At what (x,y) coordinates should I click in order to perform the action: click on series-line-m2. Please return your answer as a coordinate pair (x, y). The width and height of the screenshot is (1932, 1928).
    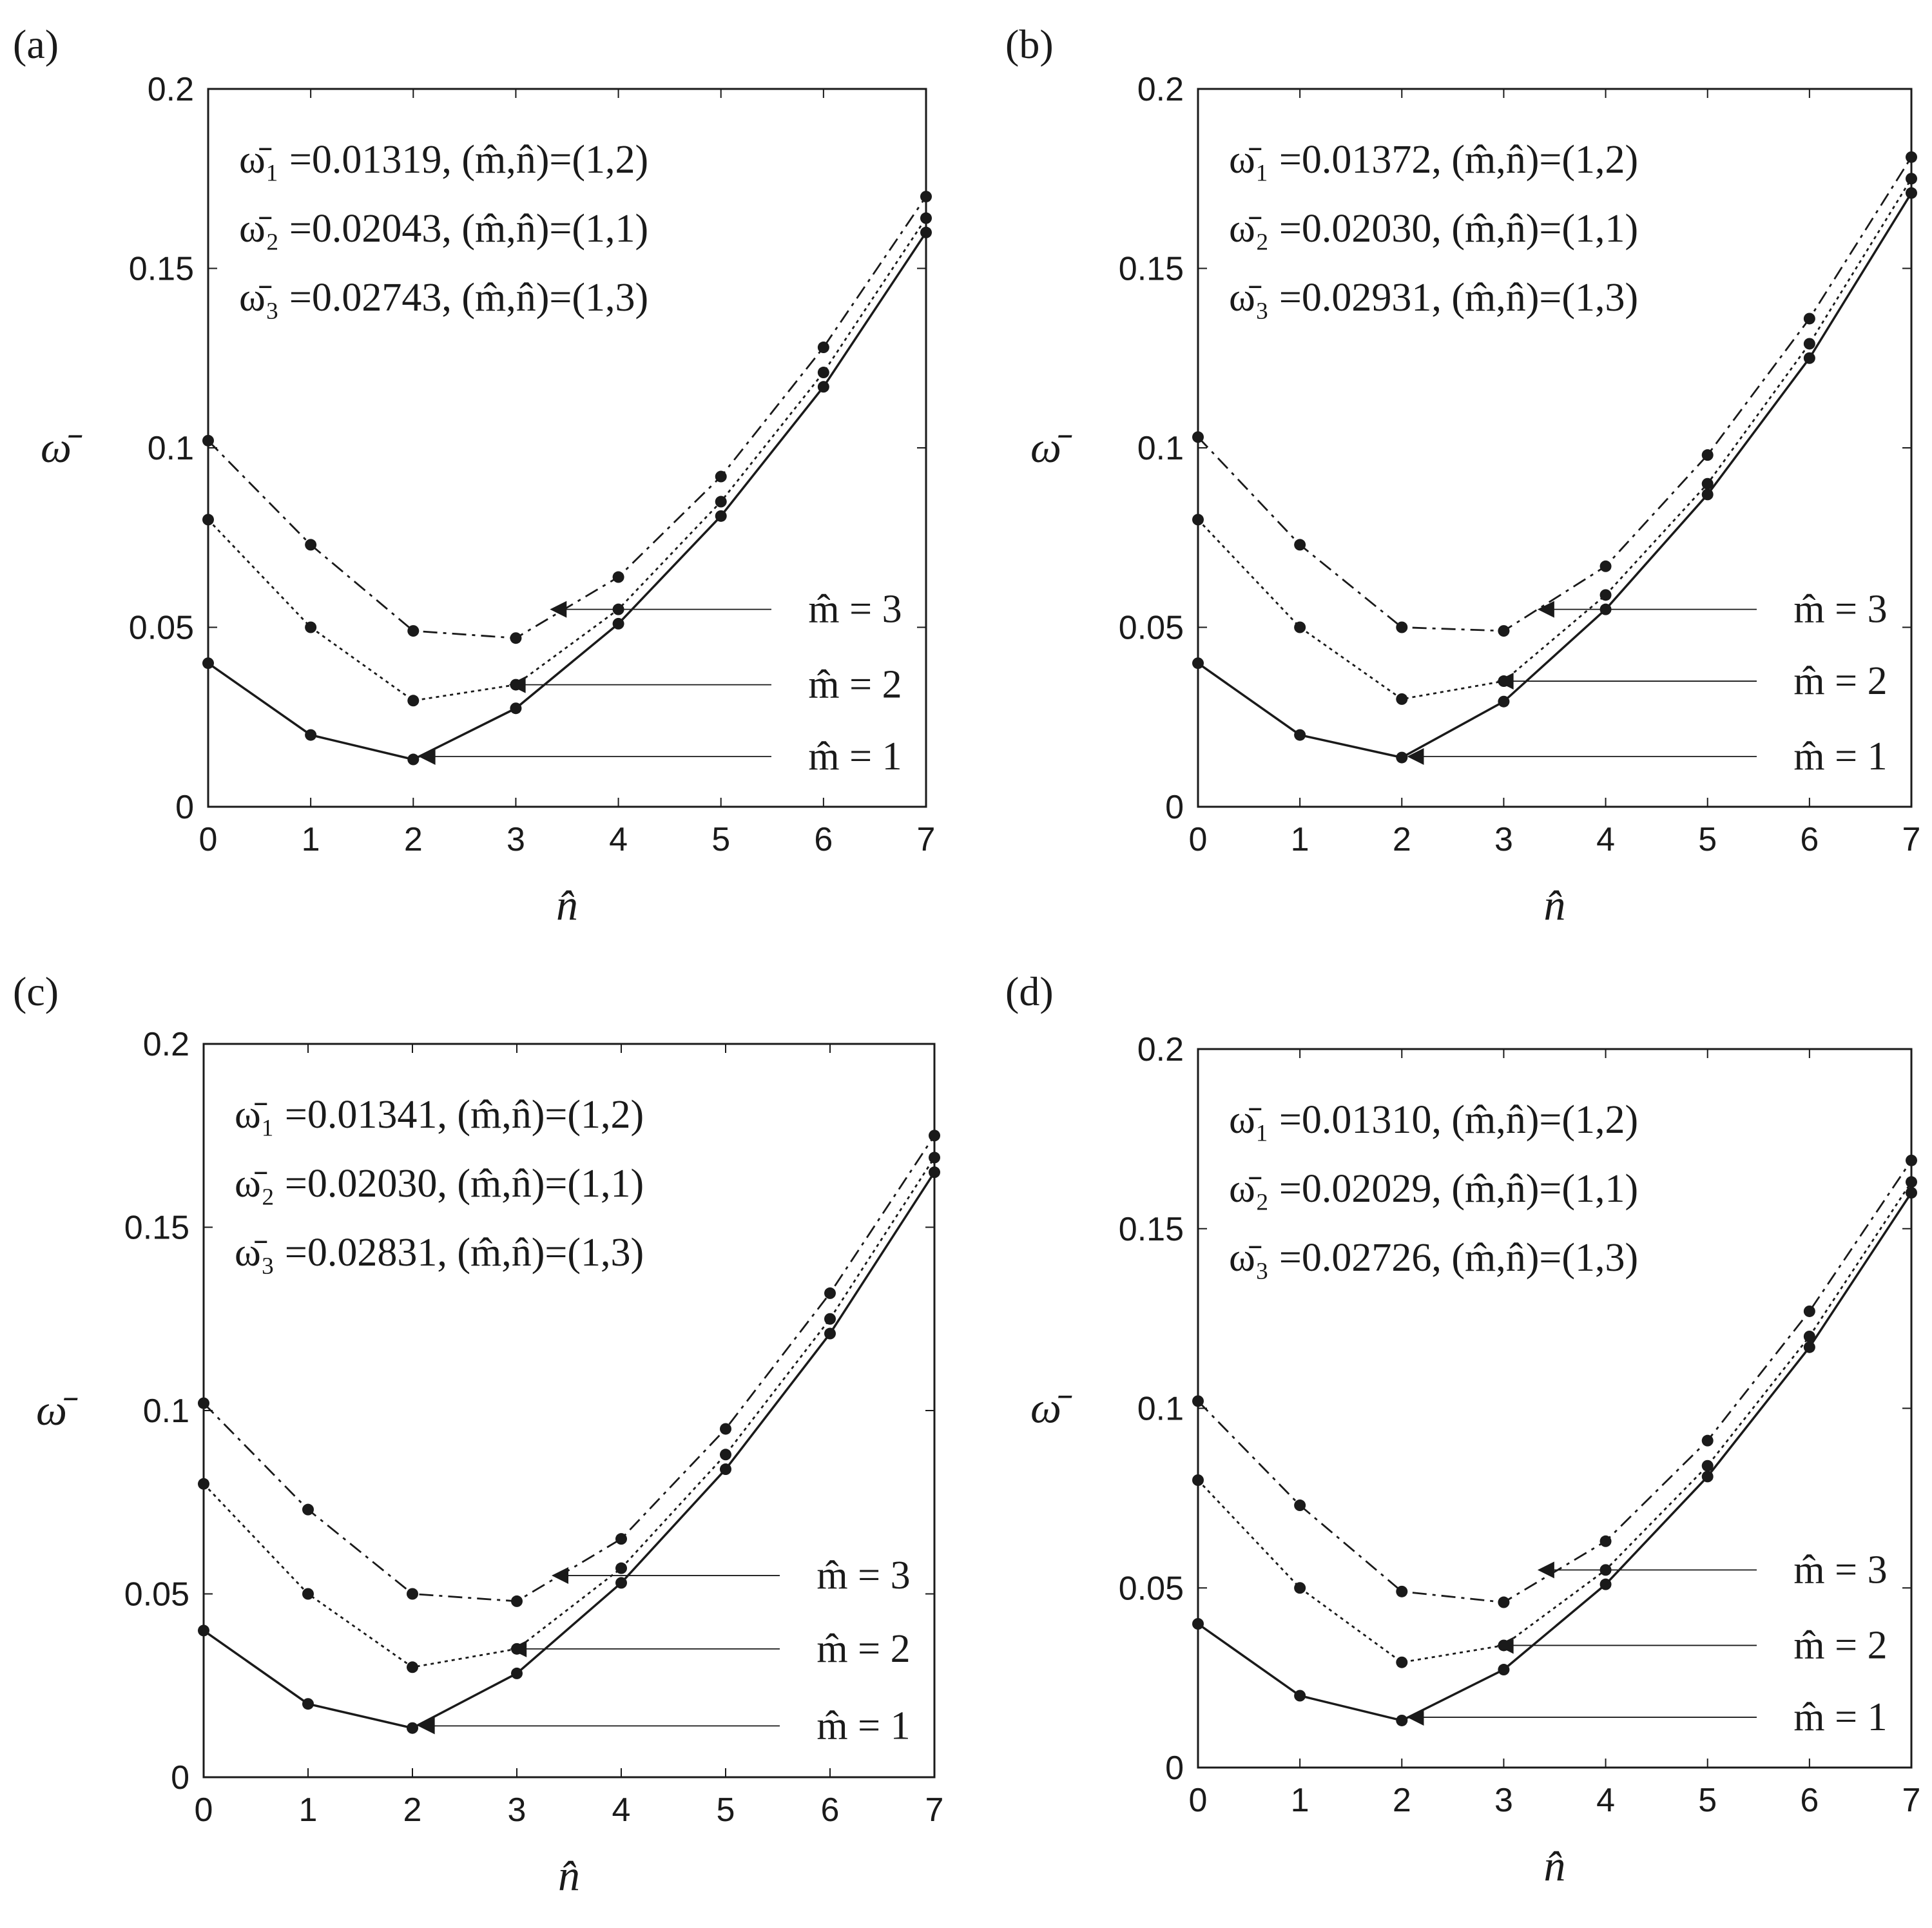
    Looking at the image, I should click on (1555, 1422).